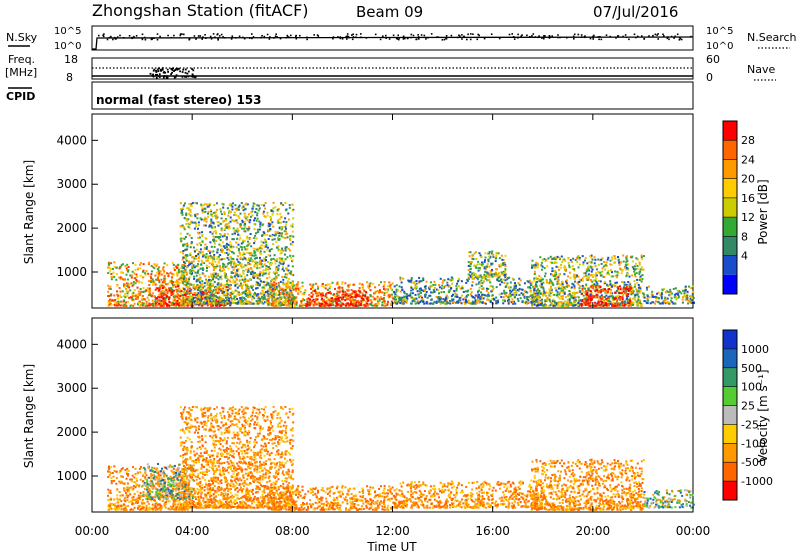  What do you see at coordinates (635, 12) in the screenshot?
I see `date-label: 07/Jul/2016` at bounding box center [635, 12].